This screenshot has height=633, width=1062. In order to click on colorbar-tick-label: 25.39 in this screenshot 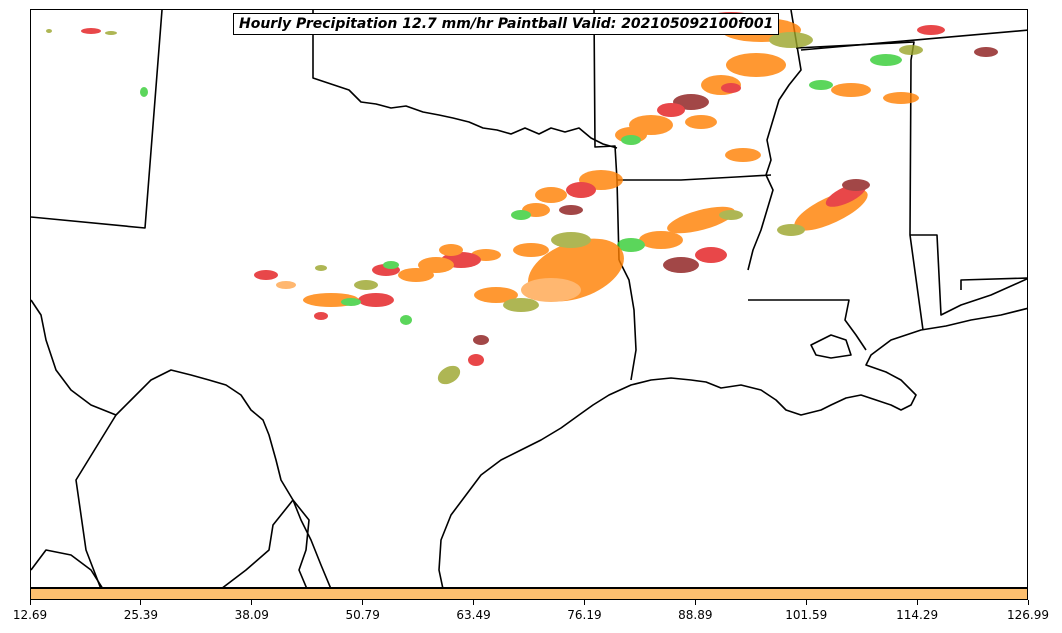, I will do `click(141, 615)`.